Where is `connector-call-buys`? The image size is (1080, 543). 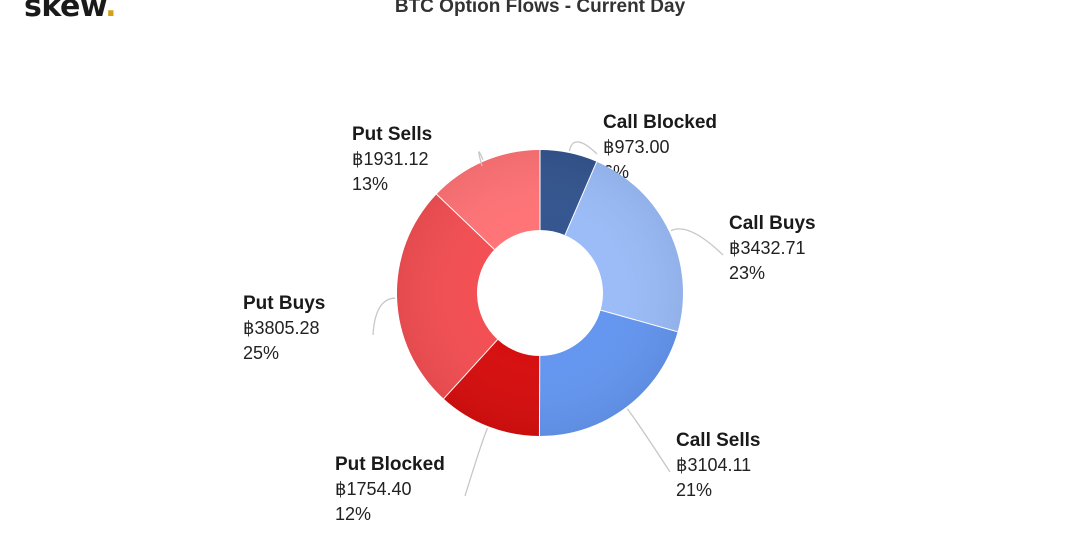 connector-call-buys is located at coordinates (697, 242).